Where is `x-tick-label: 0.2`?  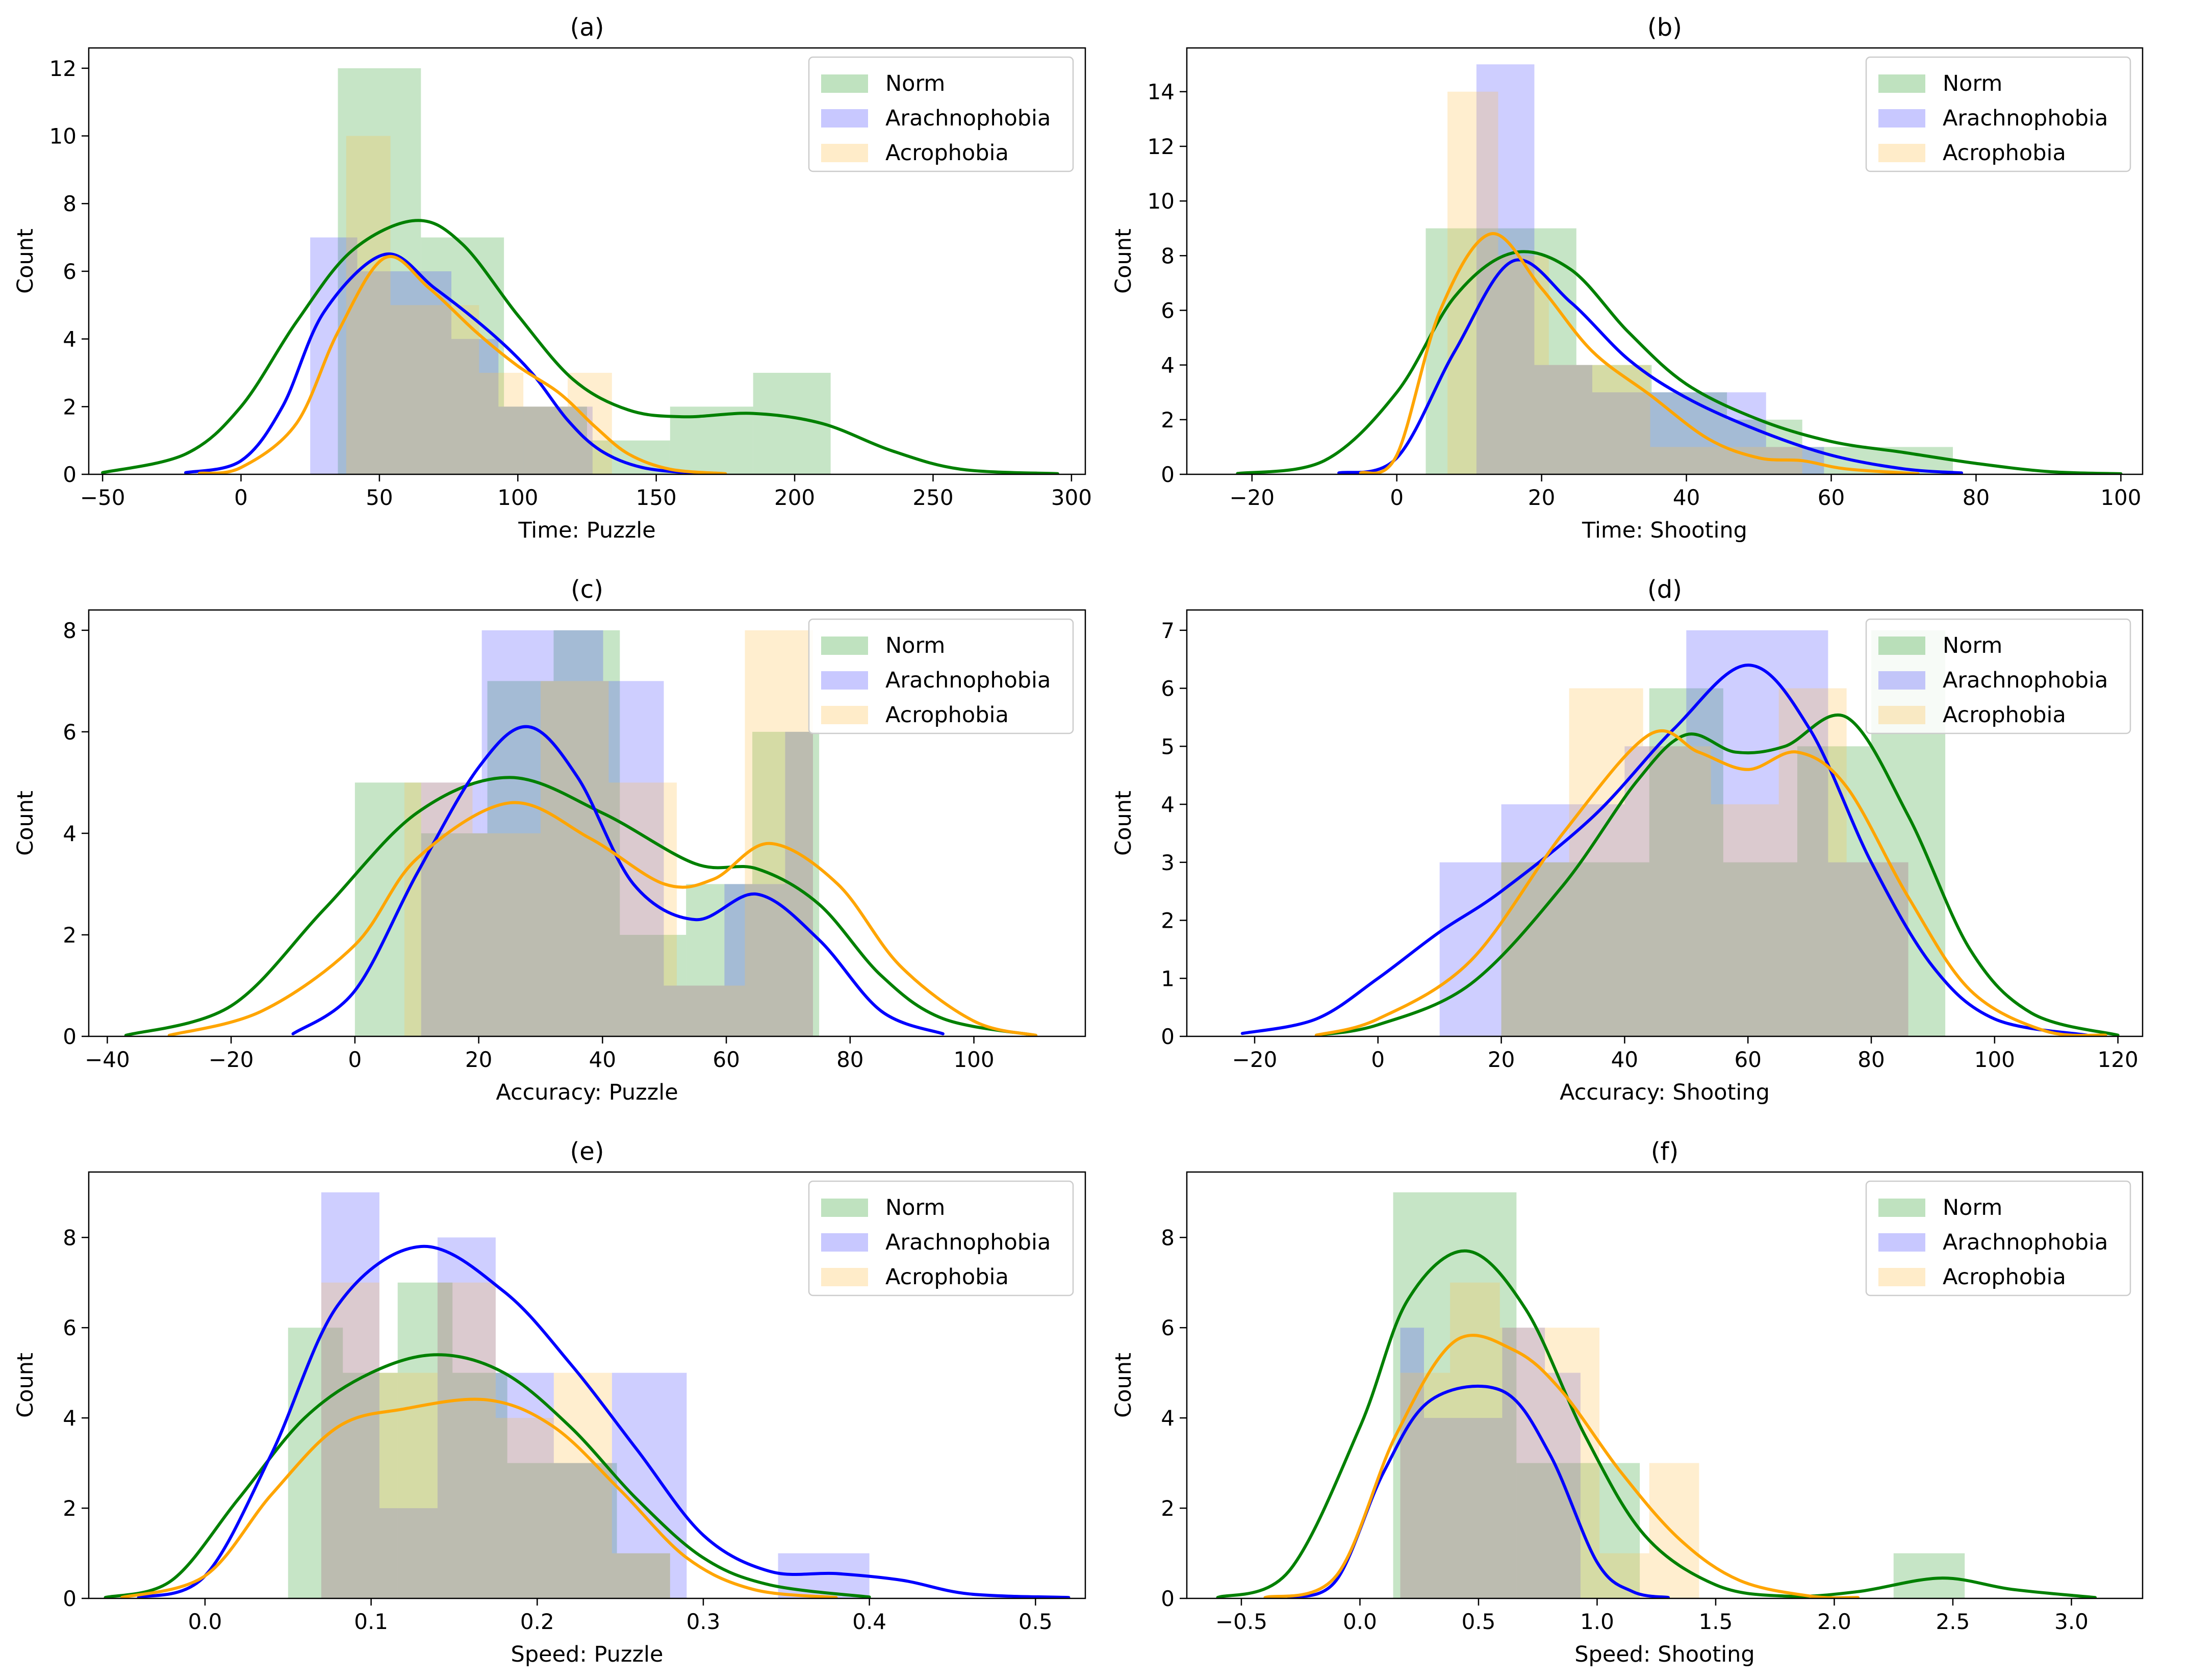
x-tick-label: 0.2 is located at coordinates (537, 1621).